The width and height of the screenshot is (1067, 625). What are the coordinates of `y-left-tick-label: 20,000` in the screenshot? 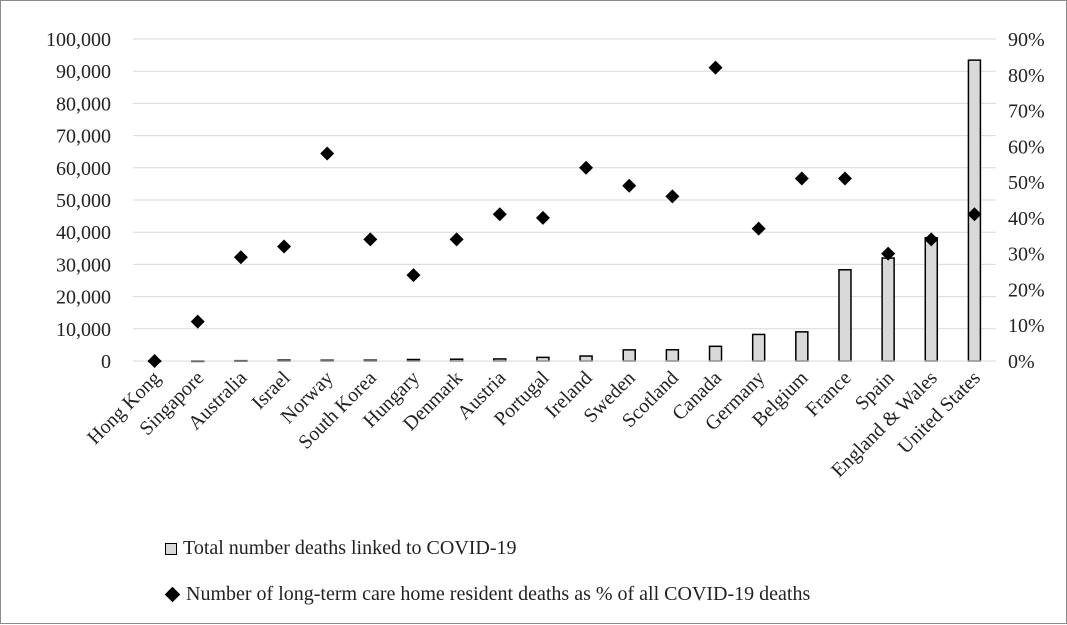 It's located at (83, 298).